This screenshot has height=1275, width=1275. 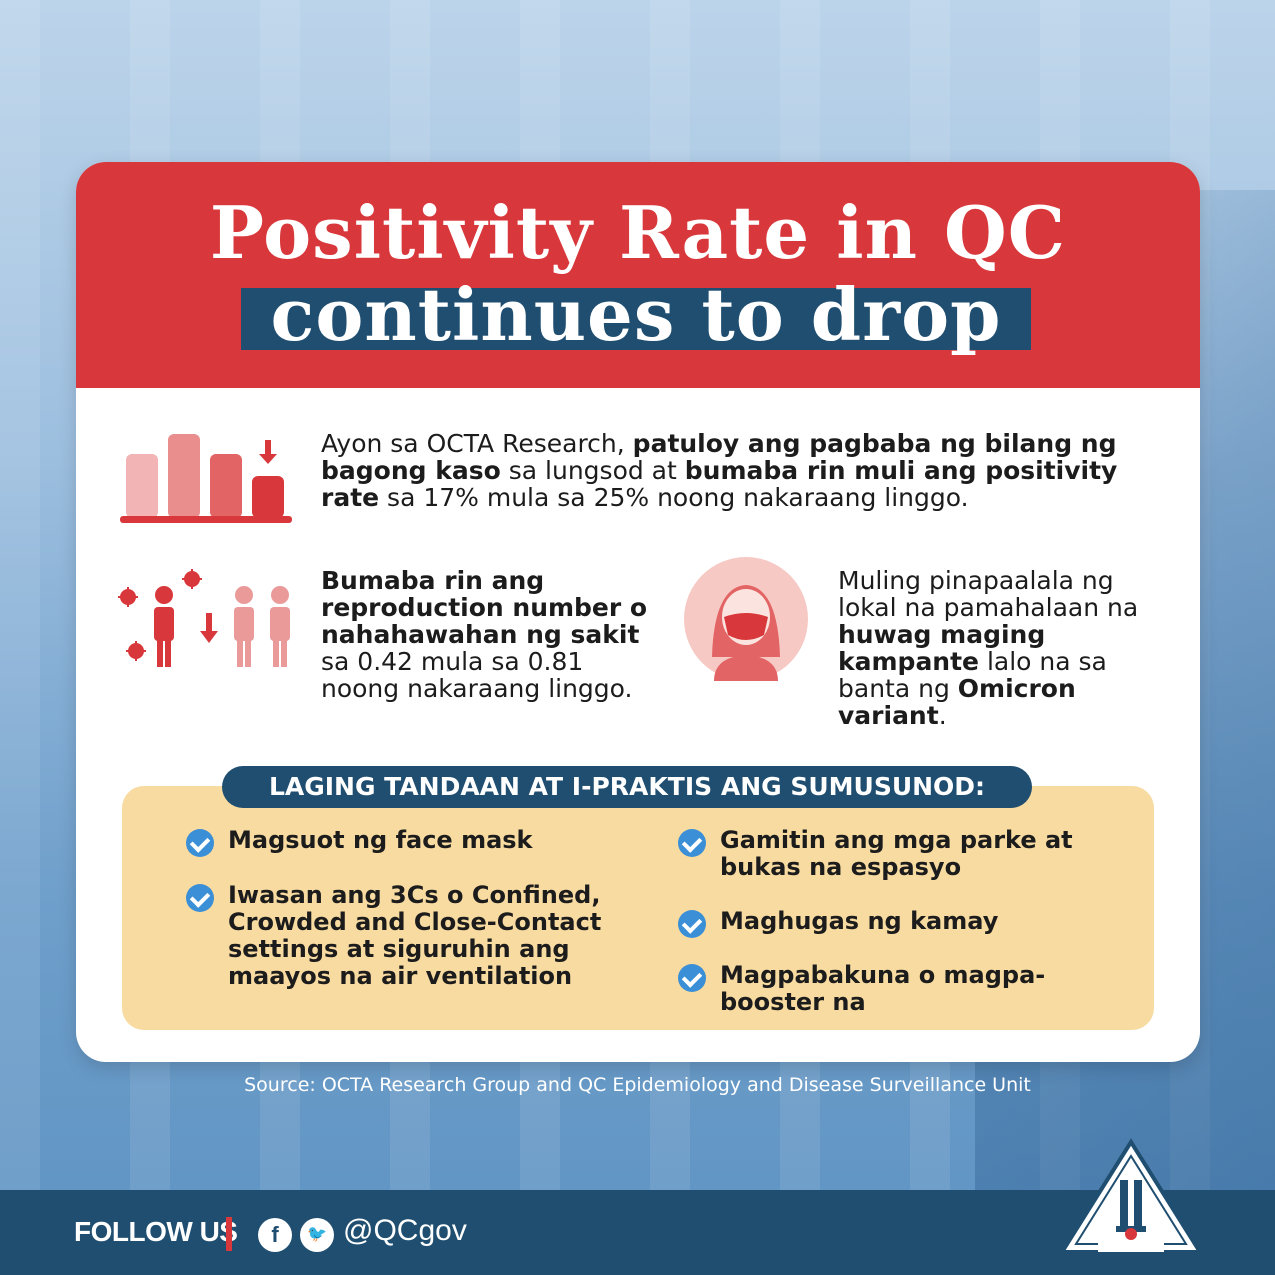 I want to click on masked-person-icon, so click(x=746, y=619).